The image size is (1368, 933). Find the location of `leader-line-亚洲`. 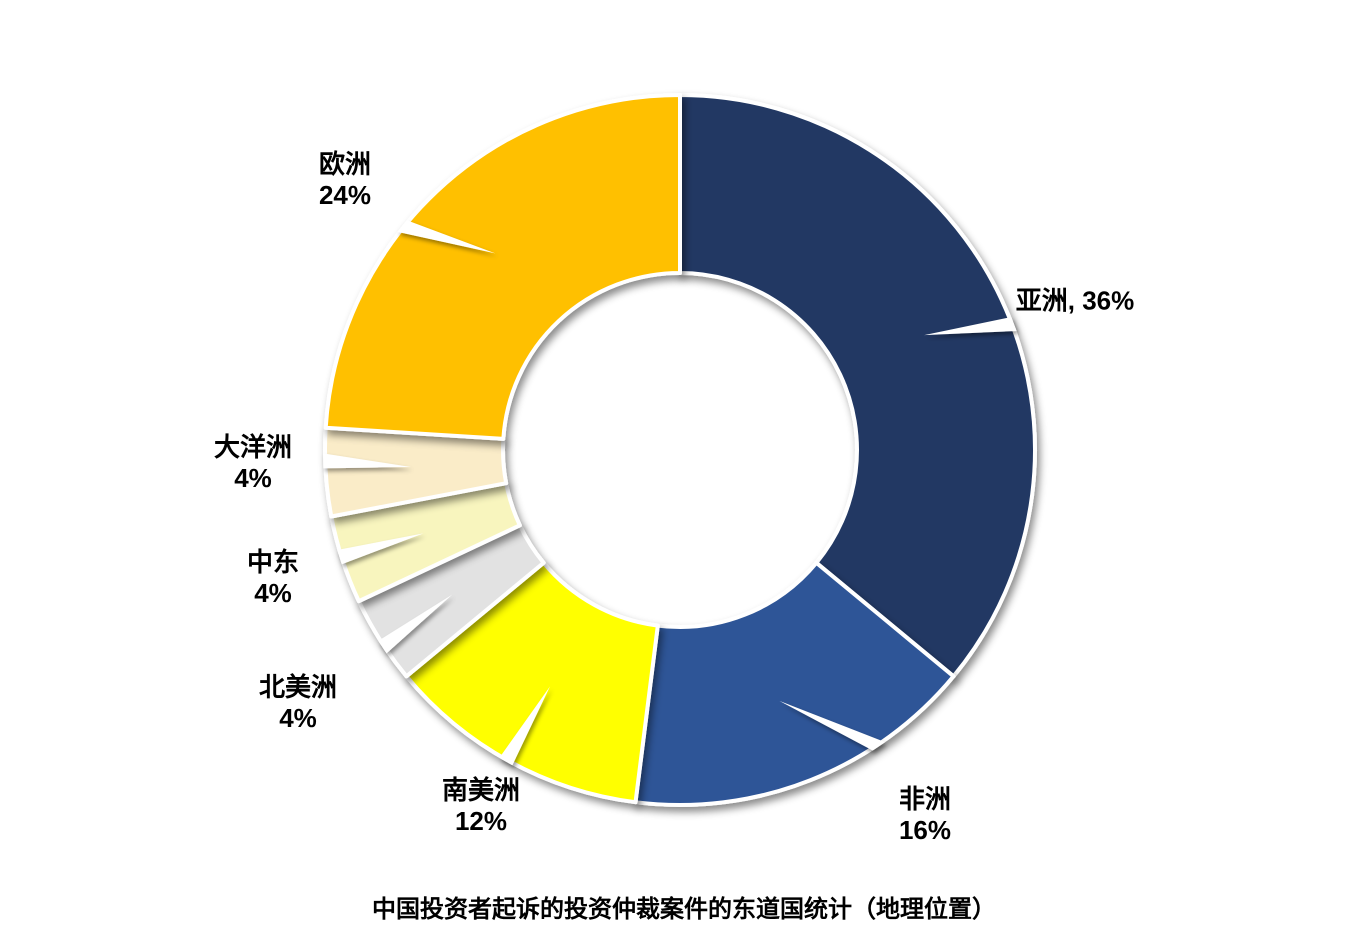

leader-line-亚洲 is located at coordinates (970, 326).